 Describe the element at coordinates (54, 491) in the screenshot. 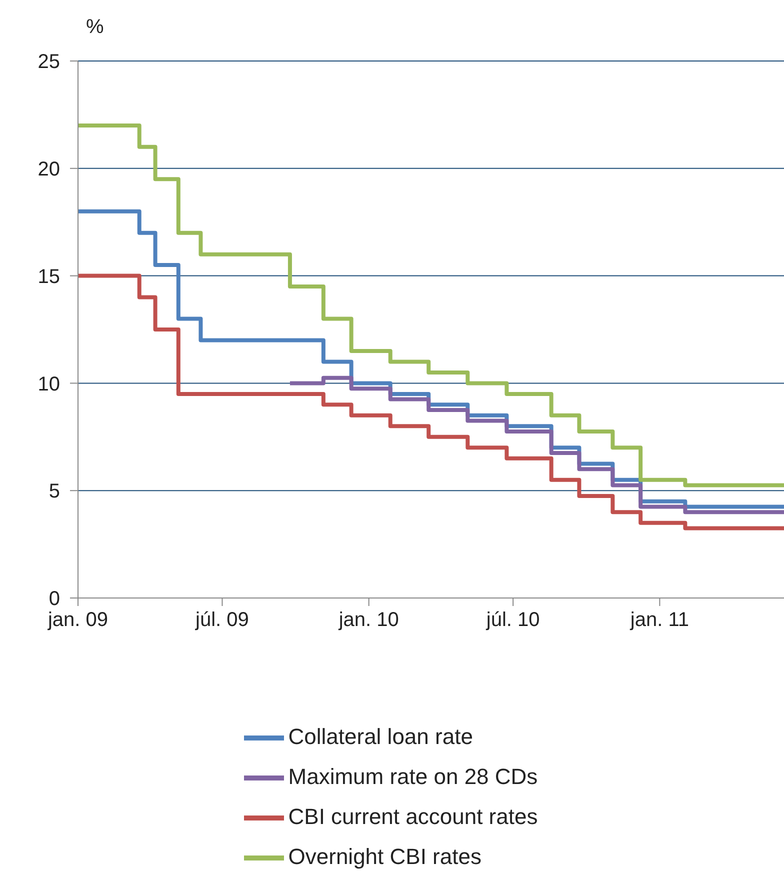

I see `y-tick-label: 5` at that location.